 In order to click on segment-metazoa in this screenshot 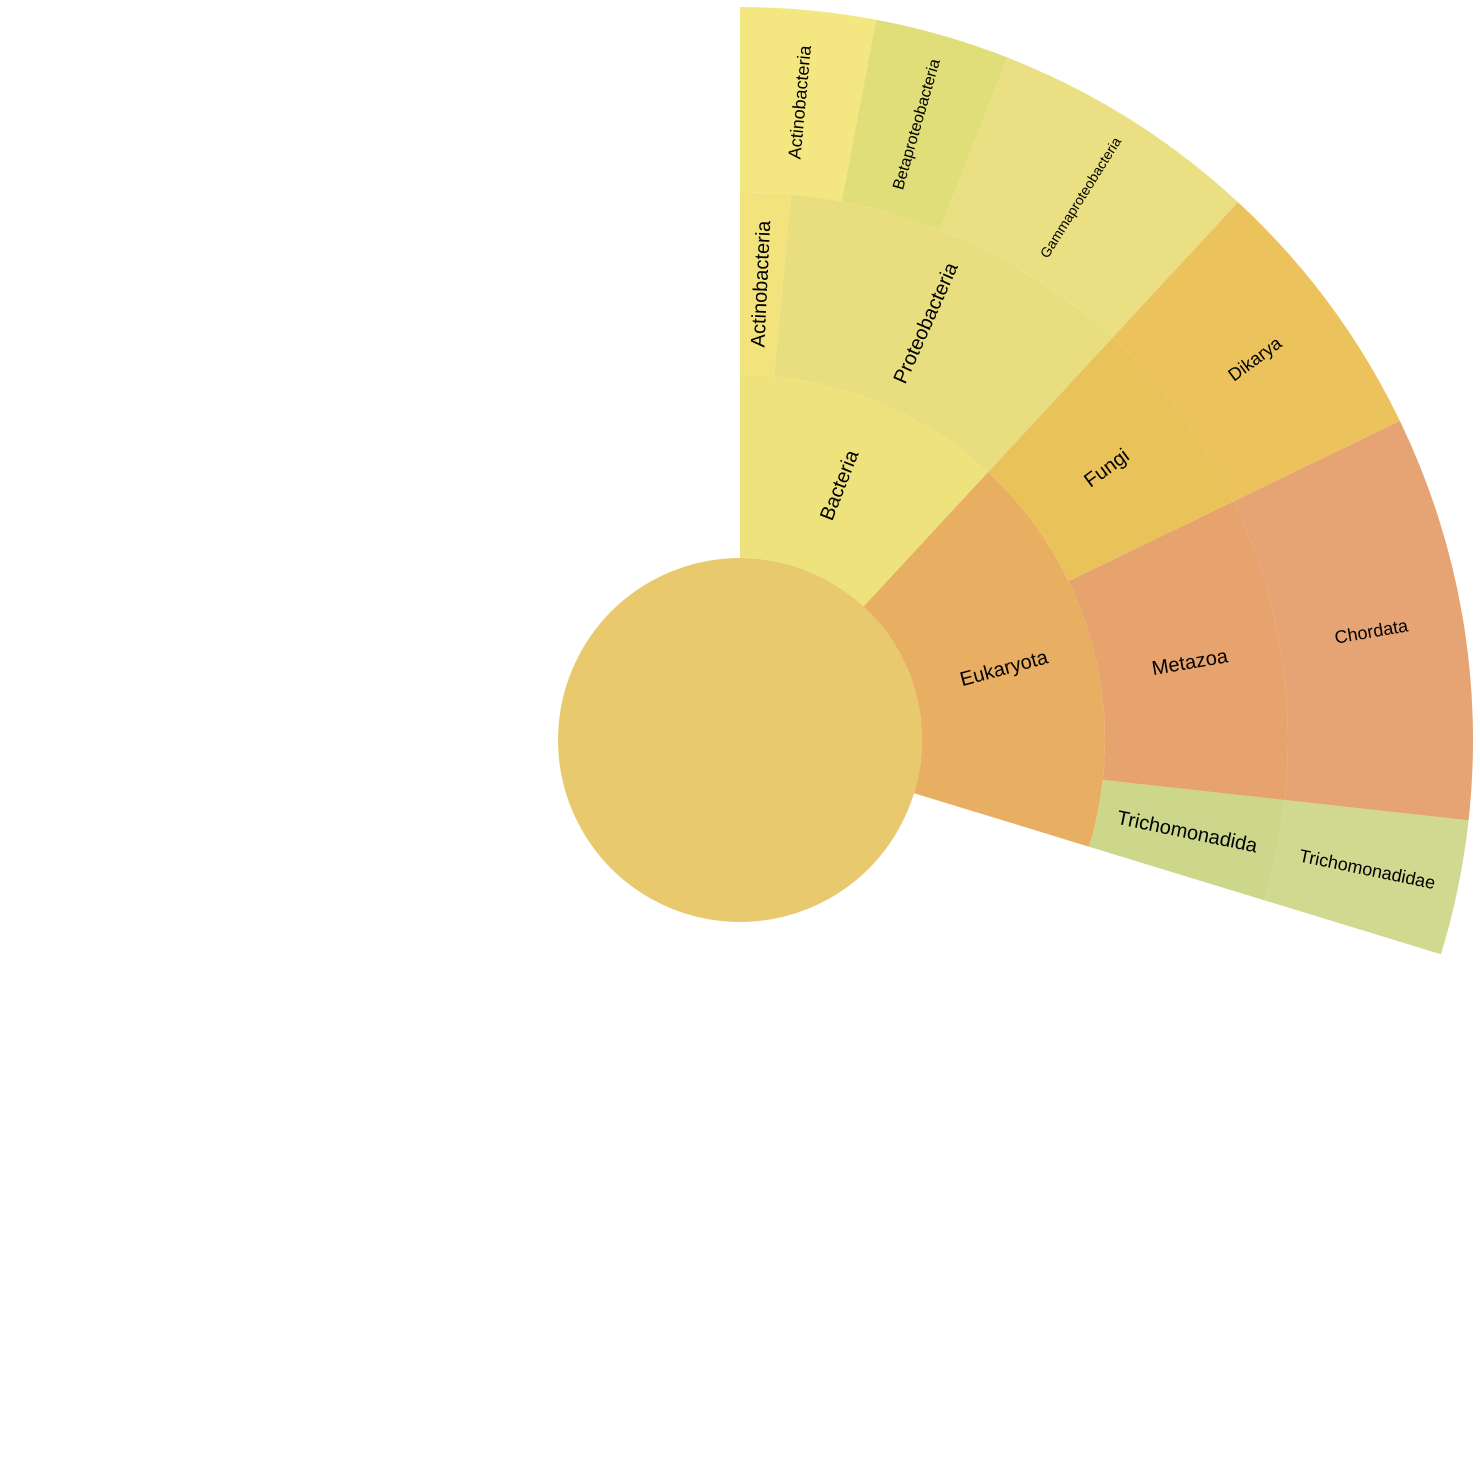, I will do `click(1178, 651)`.